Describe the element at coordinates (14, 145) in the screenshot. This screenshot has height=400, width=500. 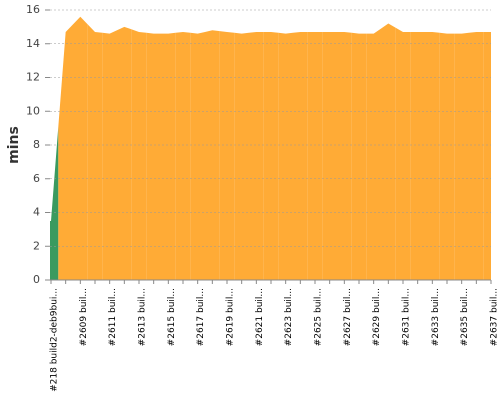
I see `y-axis-label: mins` at that location.